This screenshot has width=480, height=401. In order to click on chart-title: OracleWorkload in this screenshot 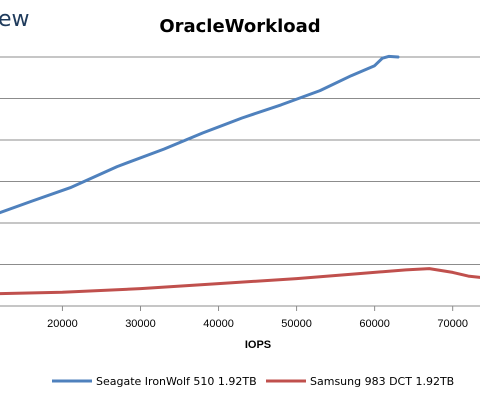, I will do `click(239, 26)`.